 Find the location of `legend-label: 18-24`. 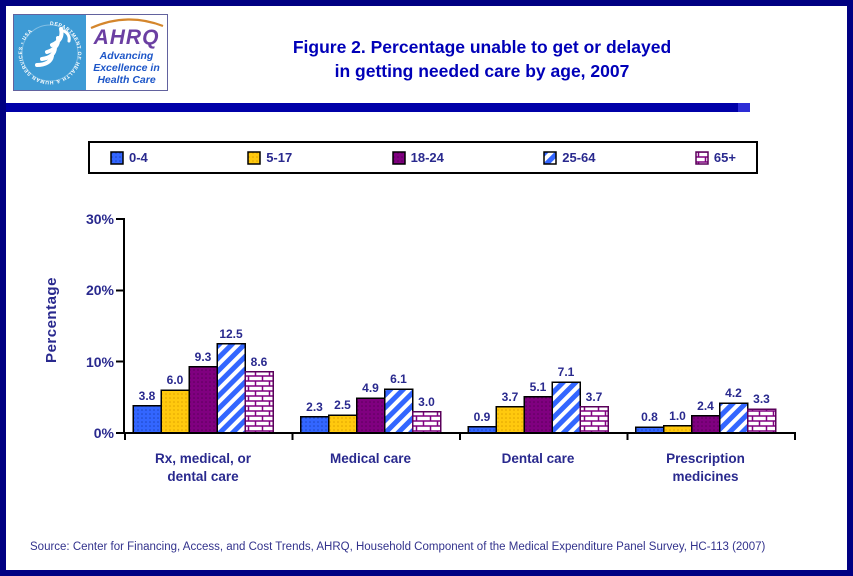

legend-label: 18-24 is located at coordinates (427, 157).